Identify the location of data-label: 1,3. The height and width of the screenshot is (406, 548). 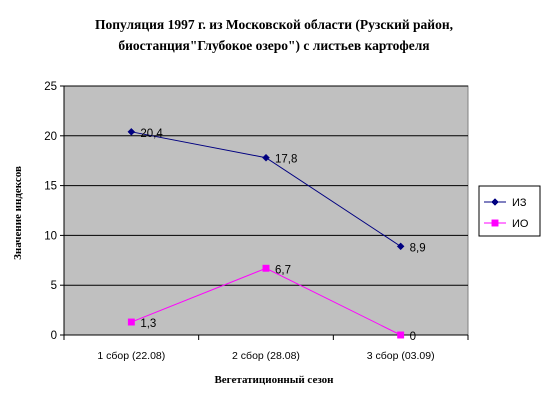
(148, 324).